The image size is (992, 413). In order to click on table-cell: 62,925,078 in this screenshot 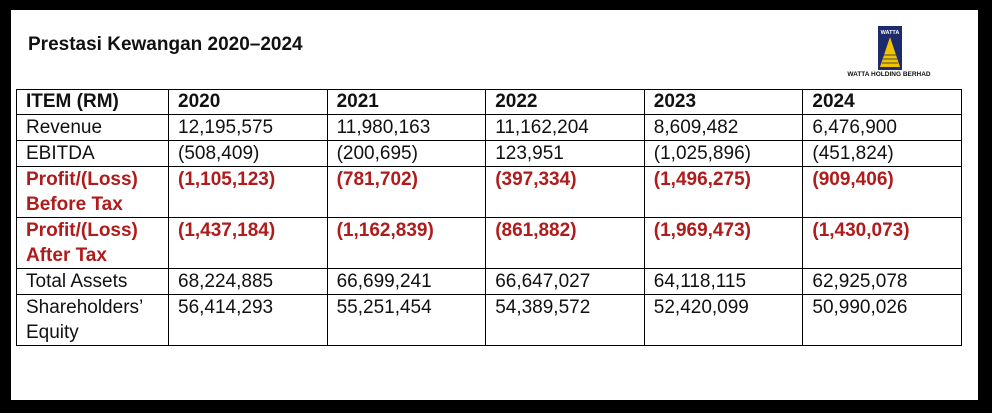, I will do `click(882, 281)`.